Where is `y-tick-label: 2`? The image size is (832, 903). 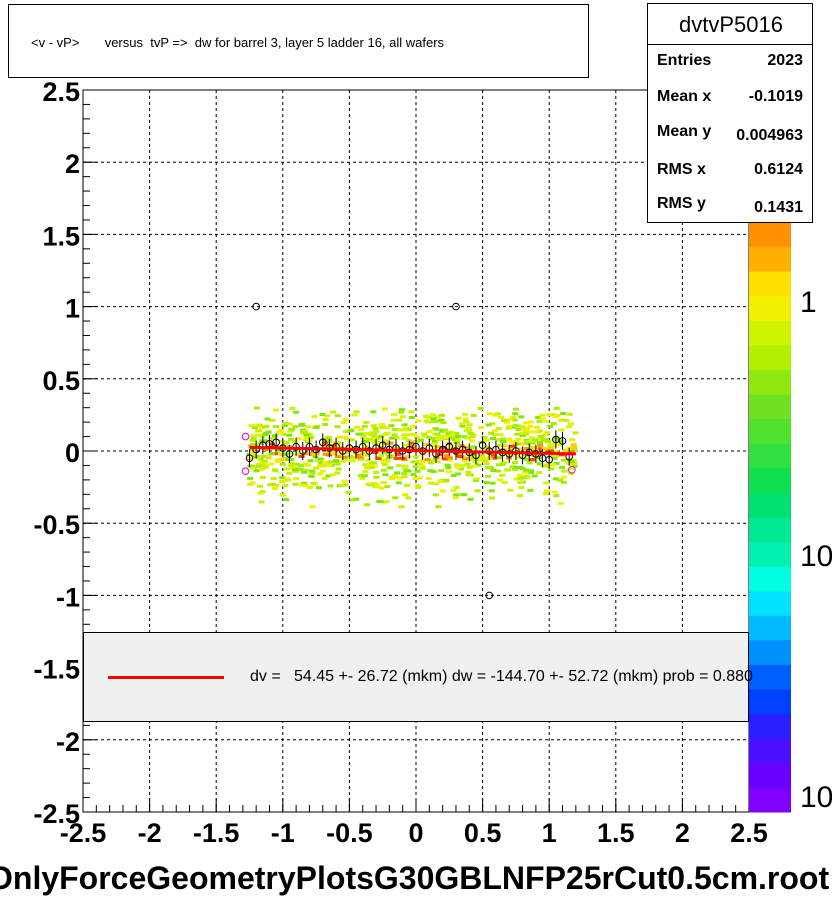 y-tick-label: 2 is located at coordinates (72, 164).